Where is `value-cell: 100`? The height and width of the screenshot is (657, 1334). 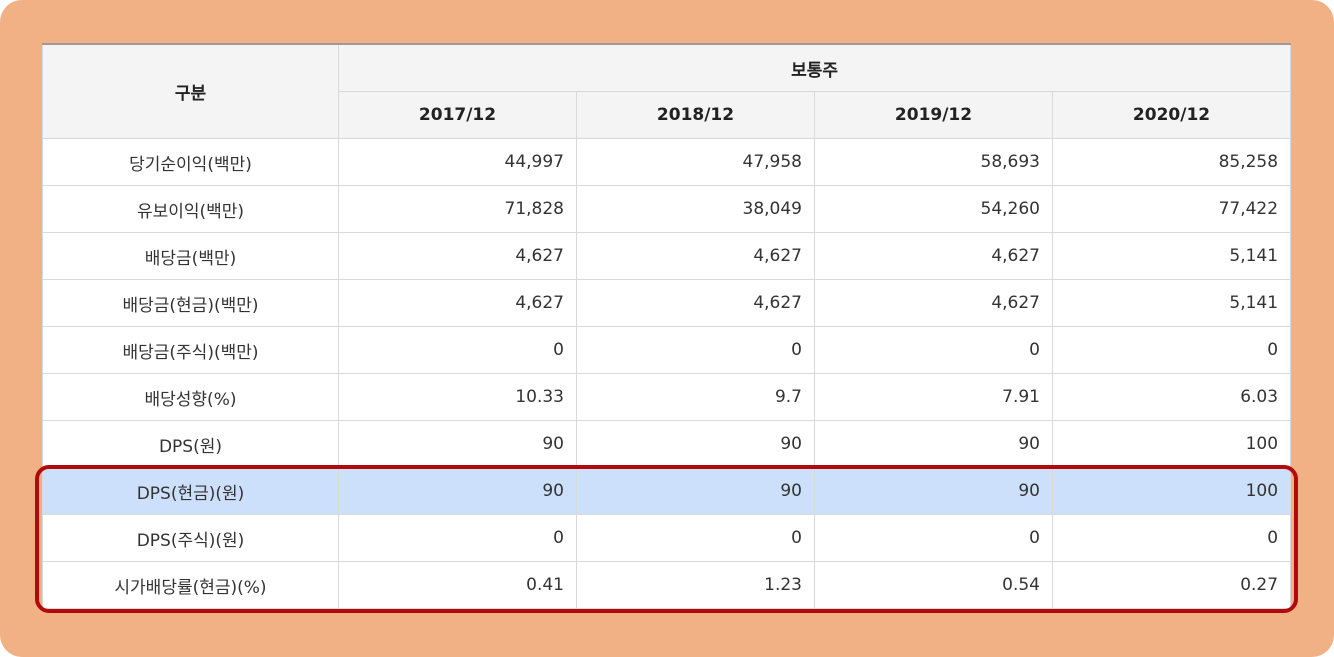
value-cell: 100 is located at coordinates (1171, 444).